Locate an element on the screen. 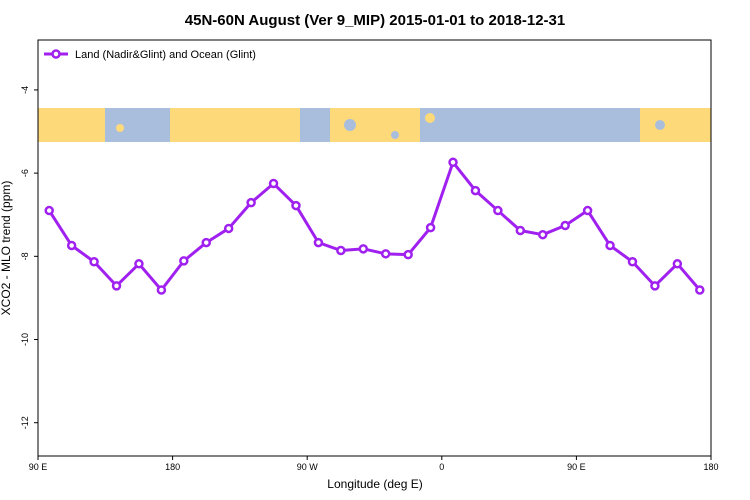 This screenshot has height=500, width=750. y-tick-label: -10 is located at coordinates (25, 339).